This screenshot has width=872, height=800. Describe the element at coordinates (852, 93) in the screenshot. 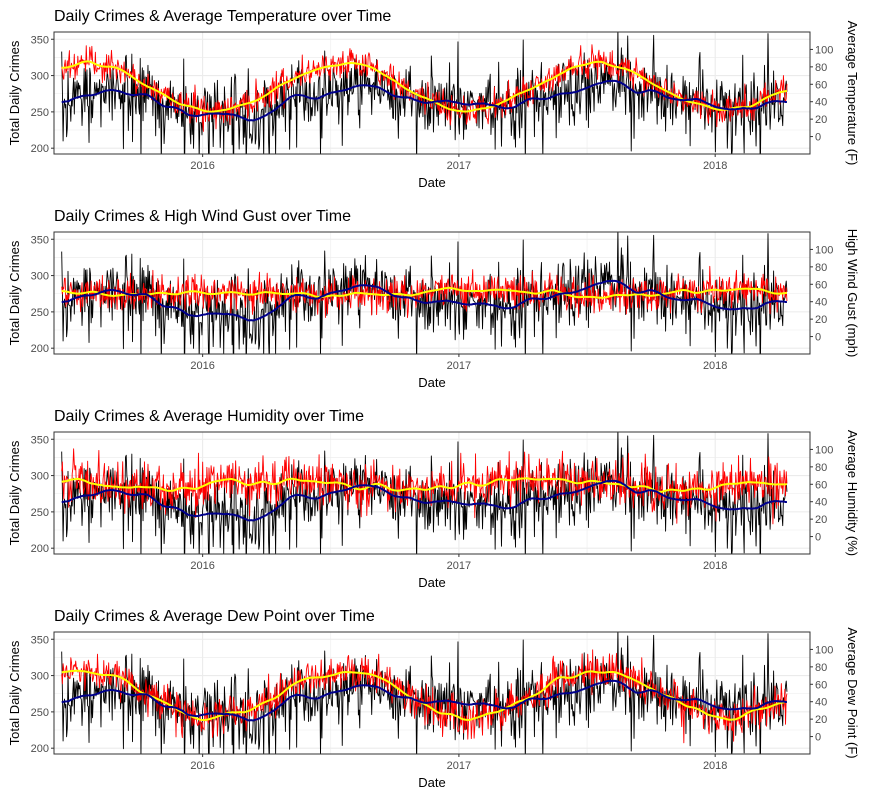

I see `y2-axis-title: Average Temperature (F)` at that location.